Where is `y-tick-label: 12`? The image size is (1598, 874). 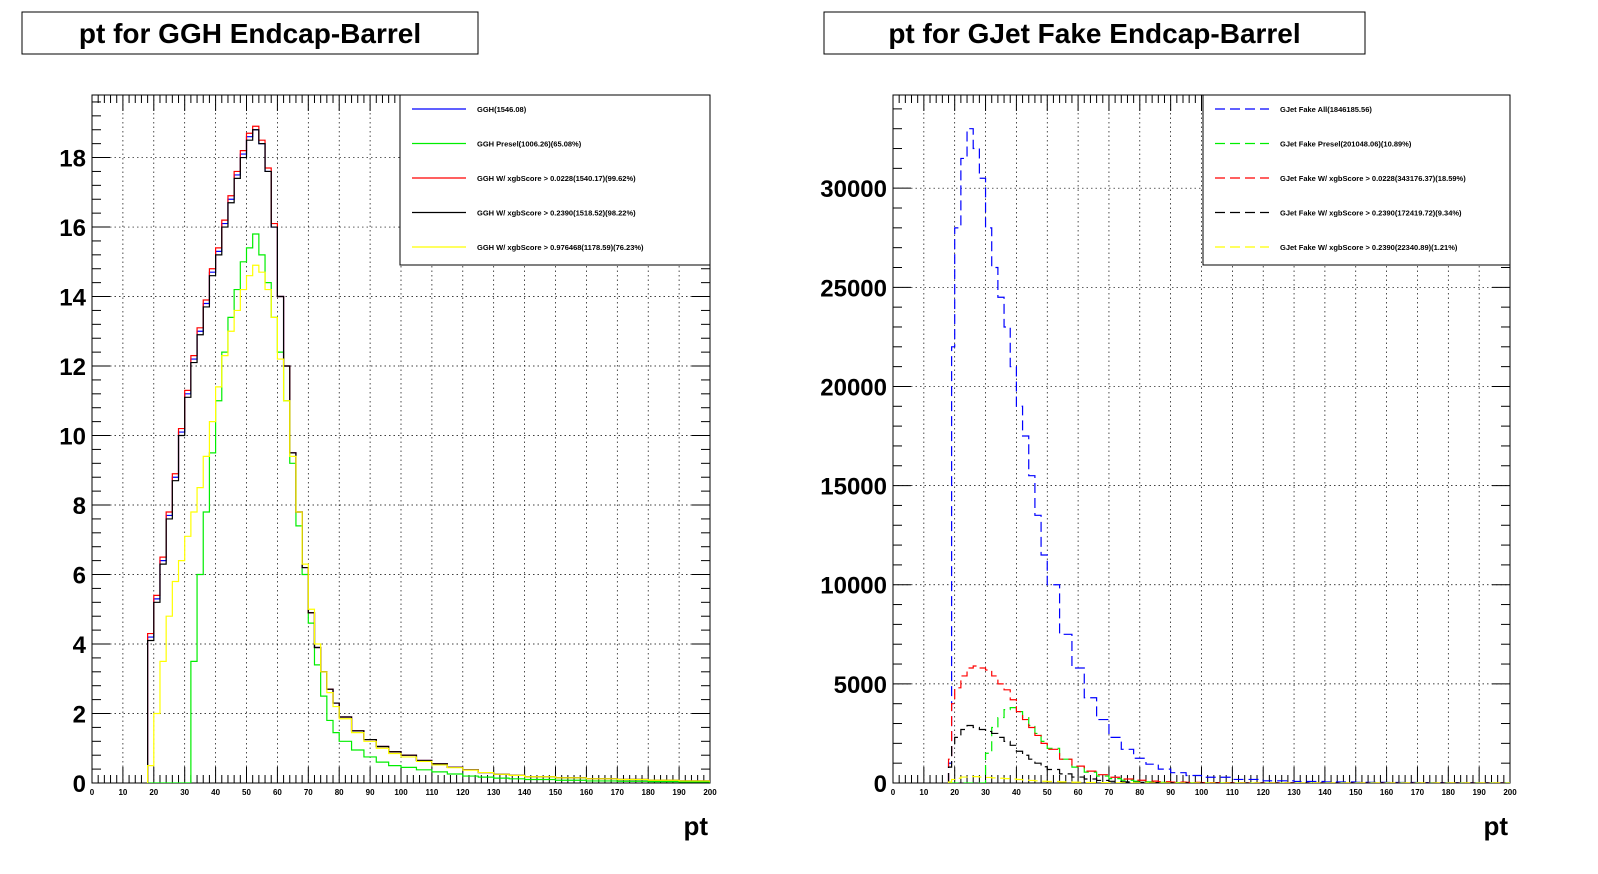 y-tick-label: 12 is located at coordinates (72, 367).